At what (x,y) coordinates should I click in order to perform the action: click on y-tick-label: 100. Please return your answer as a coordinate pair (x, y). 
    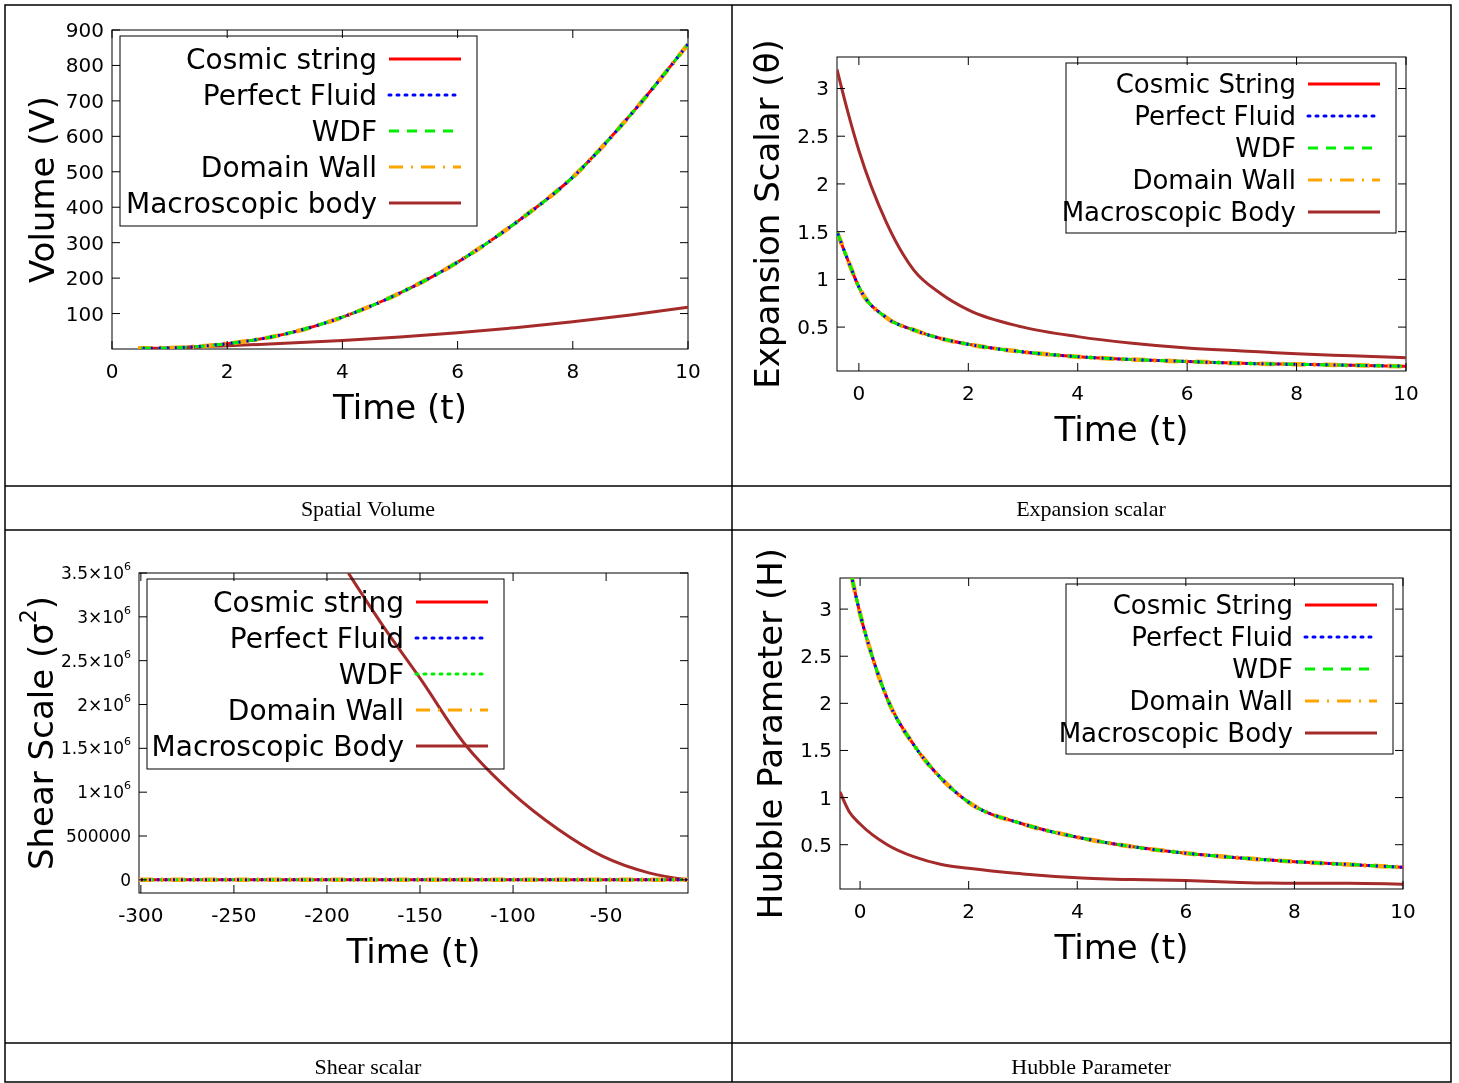
    Looking at the image, I should click on (84, 313).